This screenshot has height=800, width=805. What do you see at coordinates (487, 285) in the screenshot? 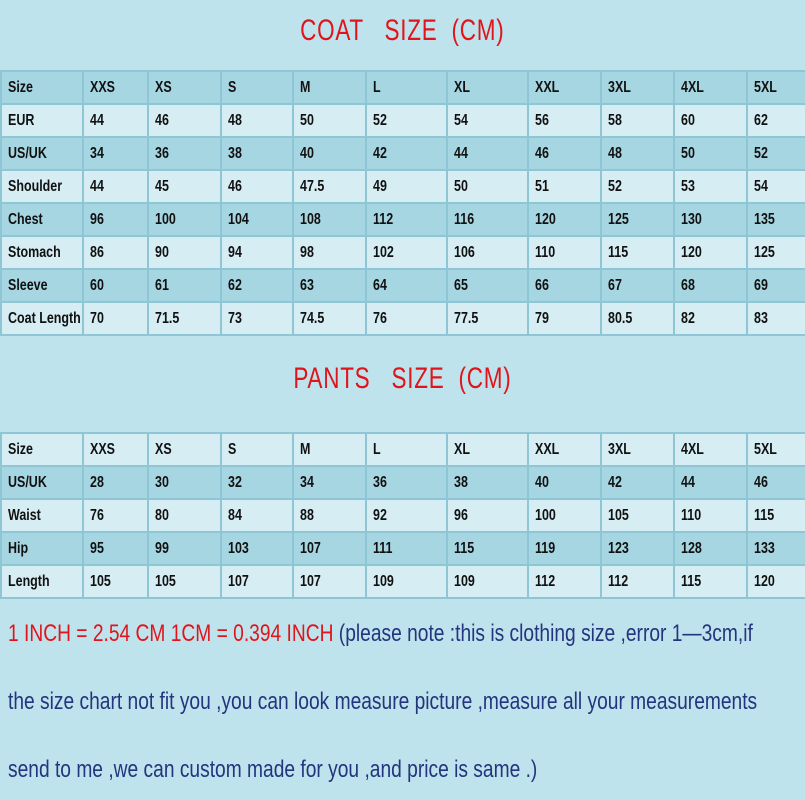
I see `table-cell: 65` at bounding box center [487, 285].